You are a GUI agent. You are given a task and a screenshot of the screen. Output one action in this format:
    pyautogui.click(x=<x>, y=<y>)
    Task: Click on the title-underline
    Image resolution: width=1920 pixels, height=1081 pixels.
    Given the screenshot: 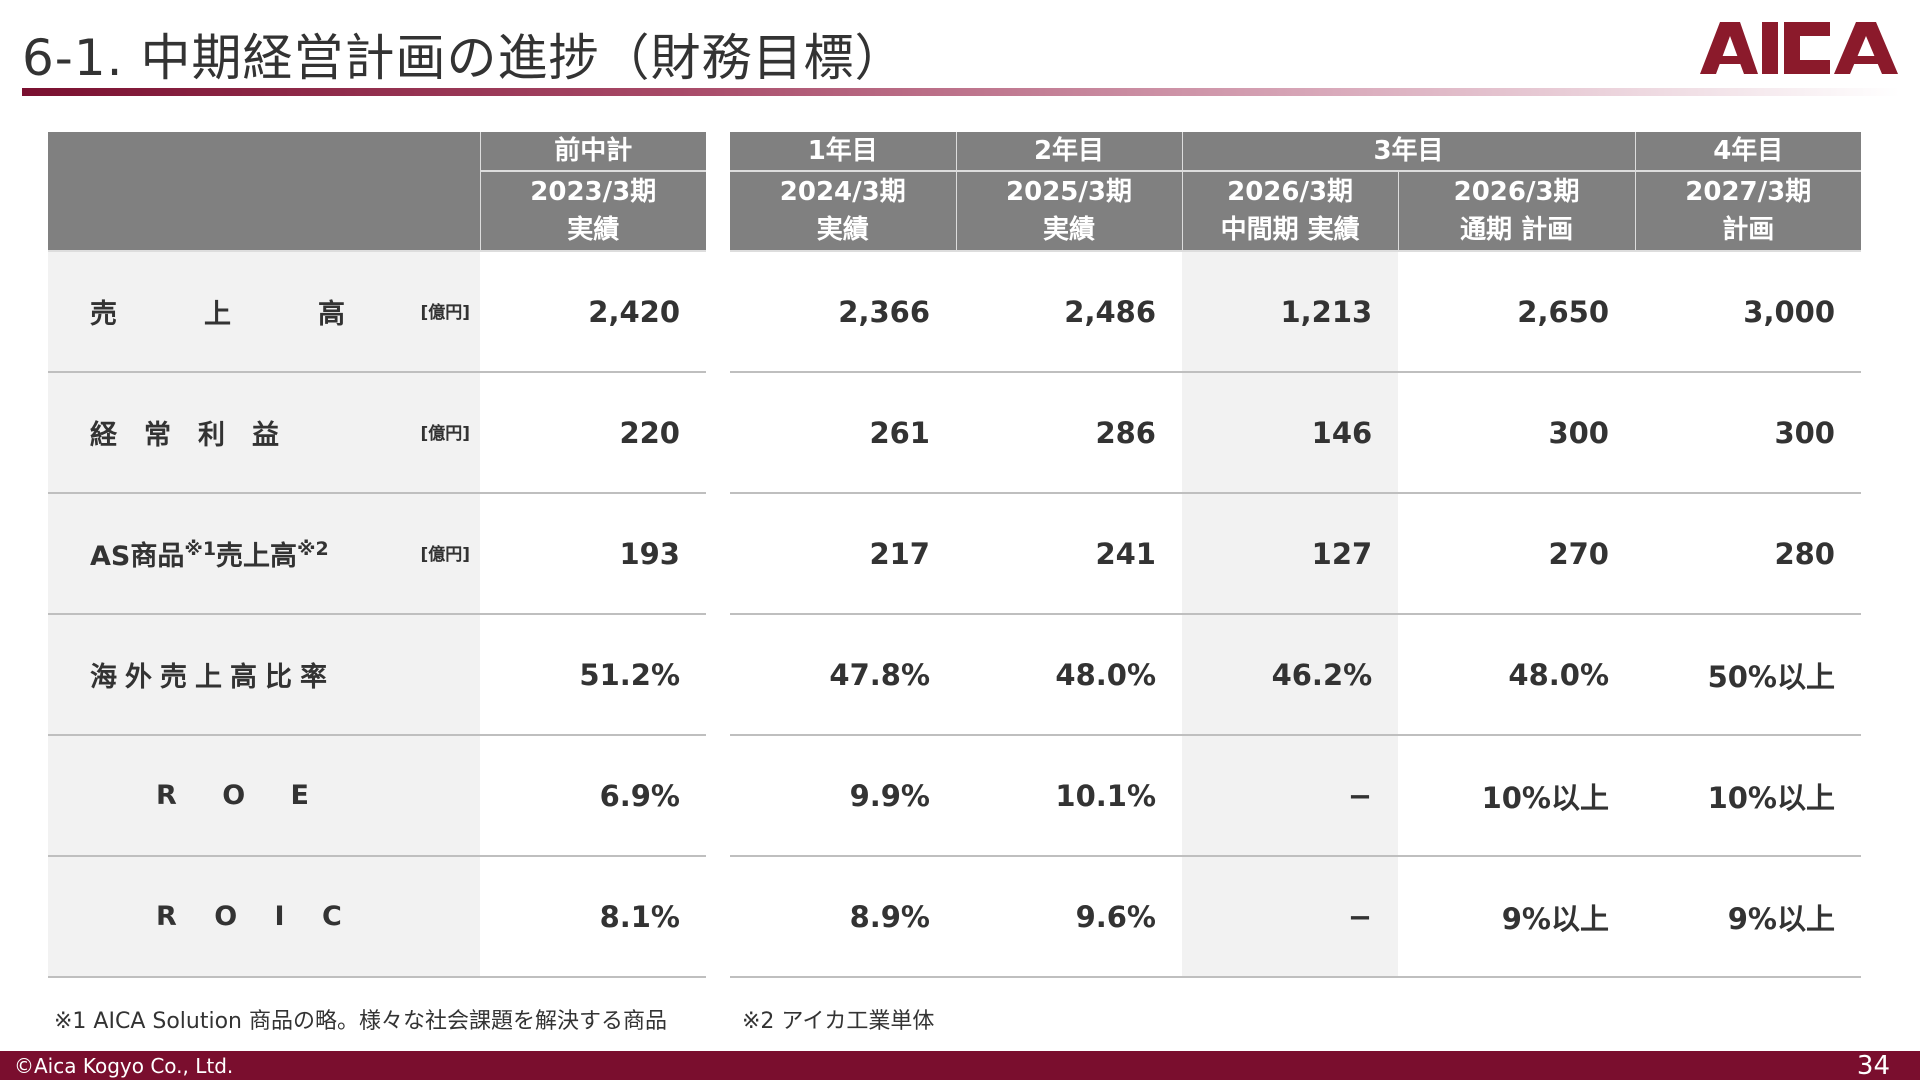 What is the action you would take?
    pyautogui.click(x=961, y=92)
    